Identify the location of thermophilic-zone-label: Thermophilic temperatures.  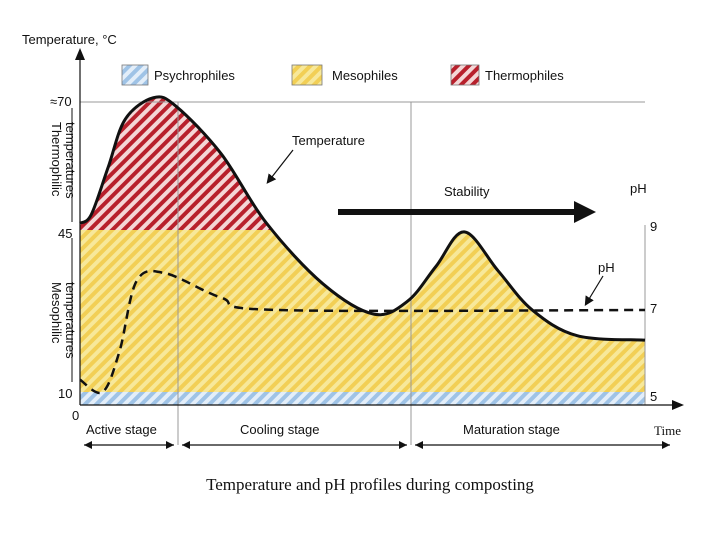
(63, 161).